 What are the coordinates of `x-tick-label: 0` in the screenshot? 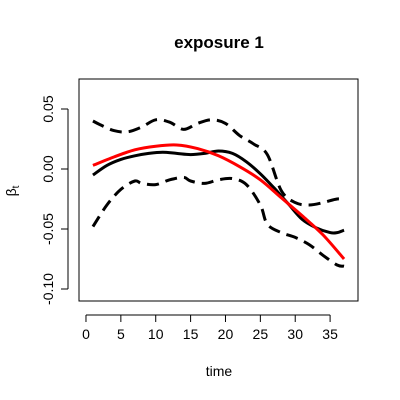 It's located at (86, 334).